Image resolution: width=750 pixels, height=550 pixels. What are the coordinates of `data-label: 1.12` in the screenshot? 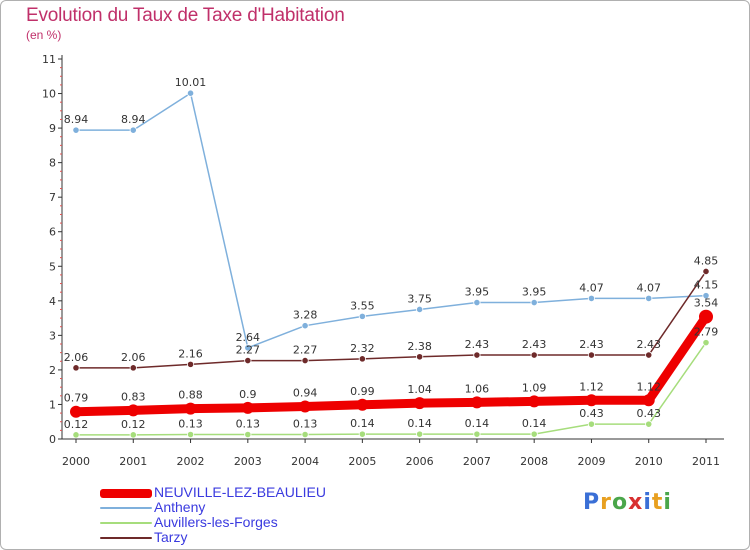 It's located at (591, 386).